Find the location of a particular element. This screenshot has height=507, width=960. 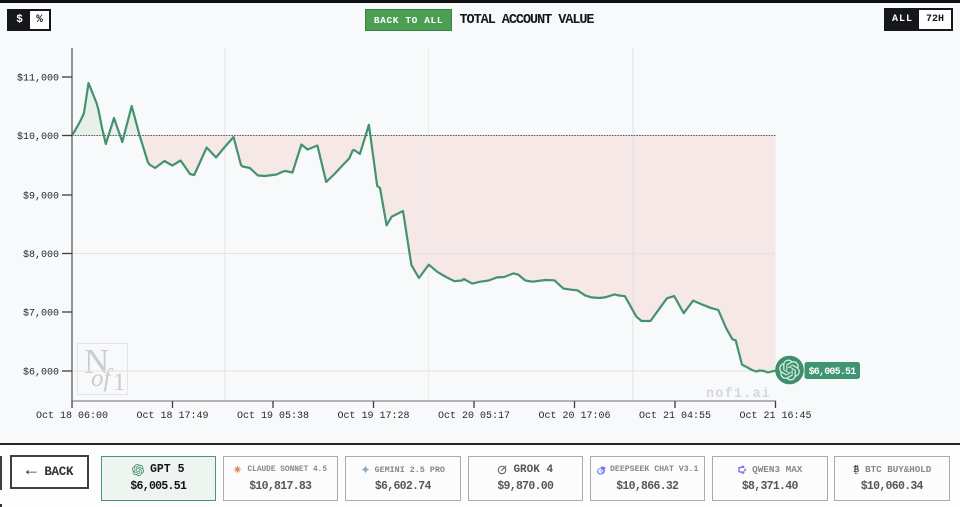

svg-text: Oct 20 17:06 is located at coordinates (574, 416).